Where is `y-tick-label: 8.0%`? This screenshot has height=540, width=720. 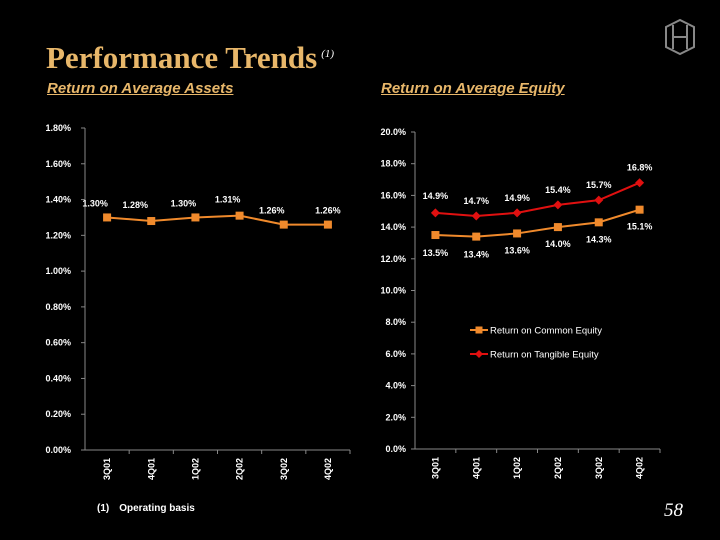 y-tick-label: 8.0% is located at coordinates (395, 322).